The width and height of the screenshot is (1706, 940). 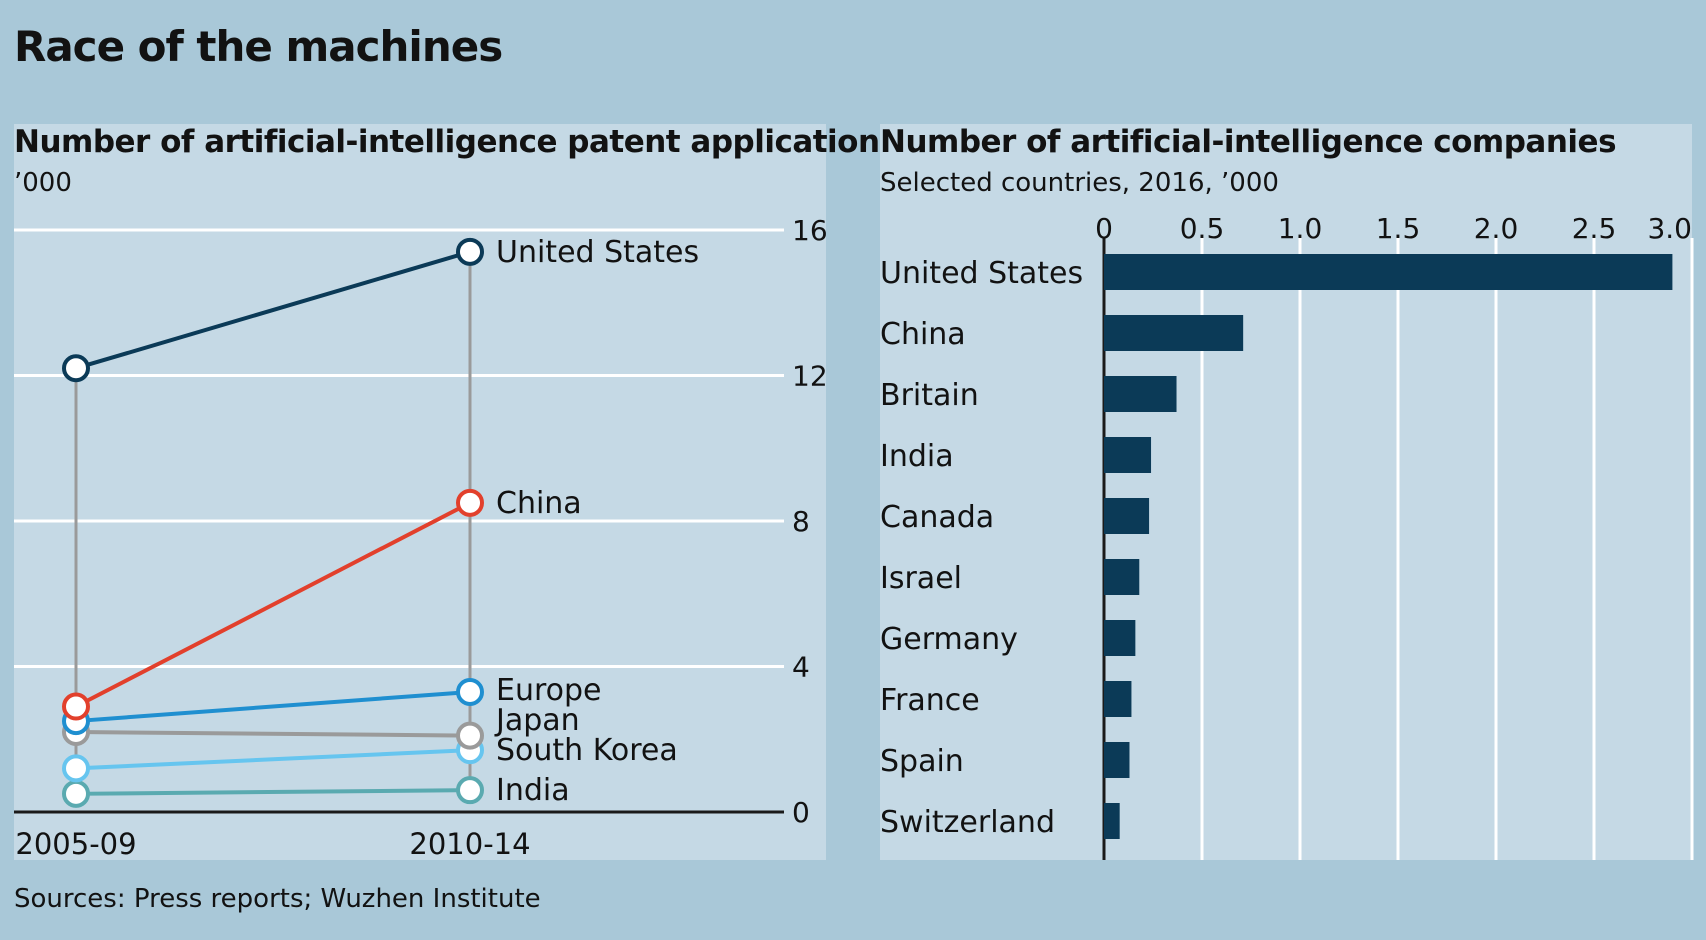 What do you see at coordinates (1079, 183) in the screenshot?
I see `companies-chart-subtitle: Selected countries, 2016, ’000` at bounding box center [1079, 183].